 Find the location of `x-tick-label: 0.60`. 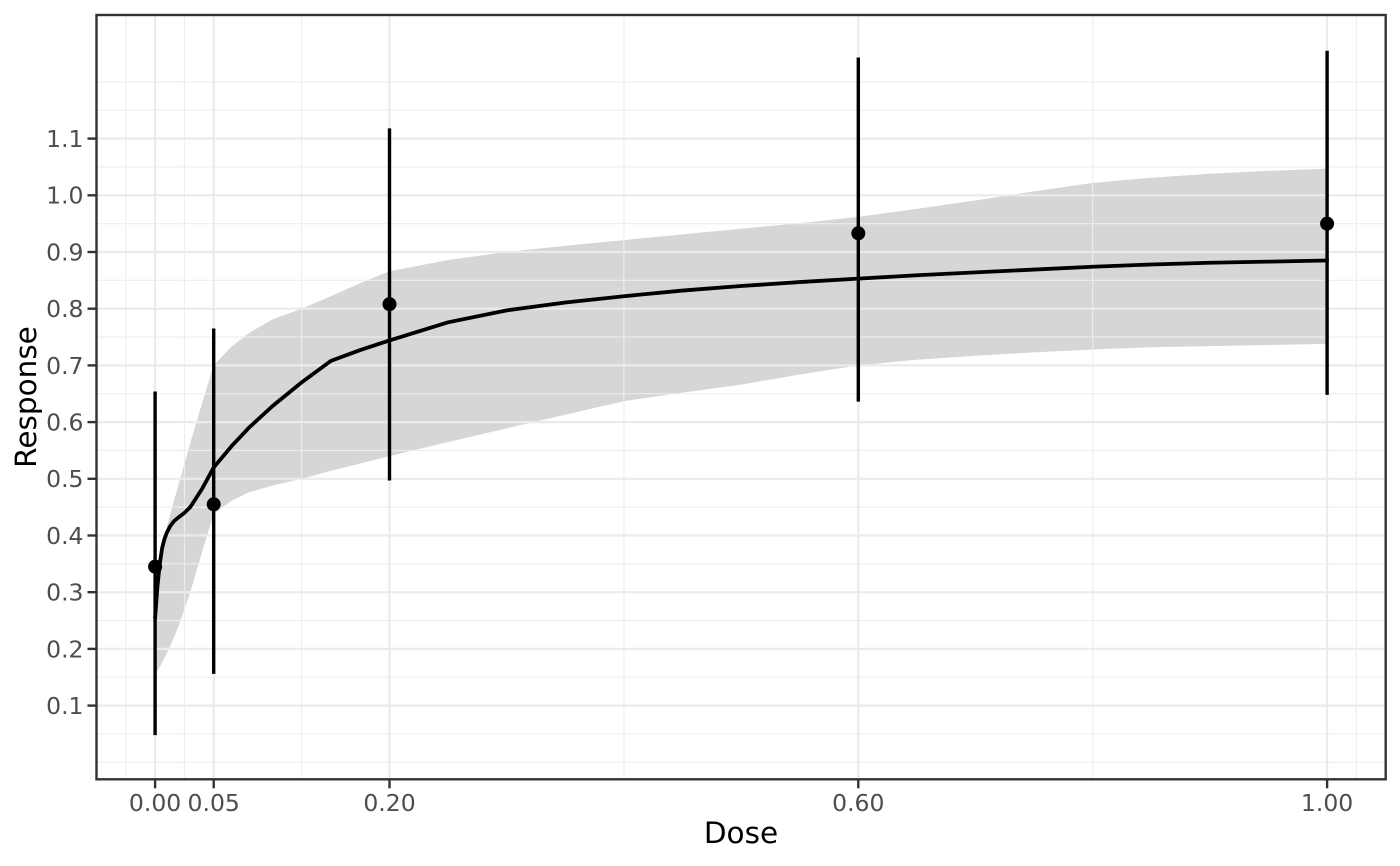

x-tick-label: 0.60 is located at coordinates (858, 803).